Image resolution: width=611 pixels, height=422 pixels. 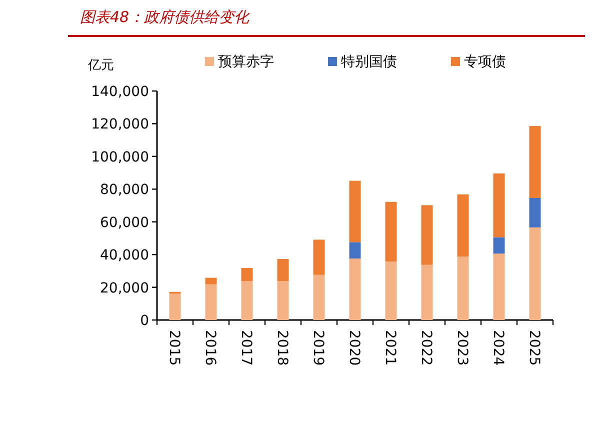 What do you see at coordinates (120, 92) in the screenshot?
I see `y-tick-label: 140,000` at bounding box center [120, 92].